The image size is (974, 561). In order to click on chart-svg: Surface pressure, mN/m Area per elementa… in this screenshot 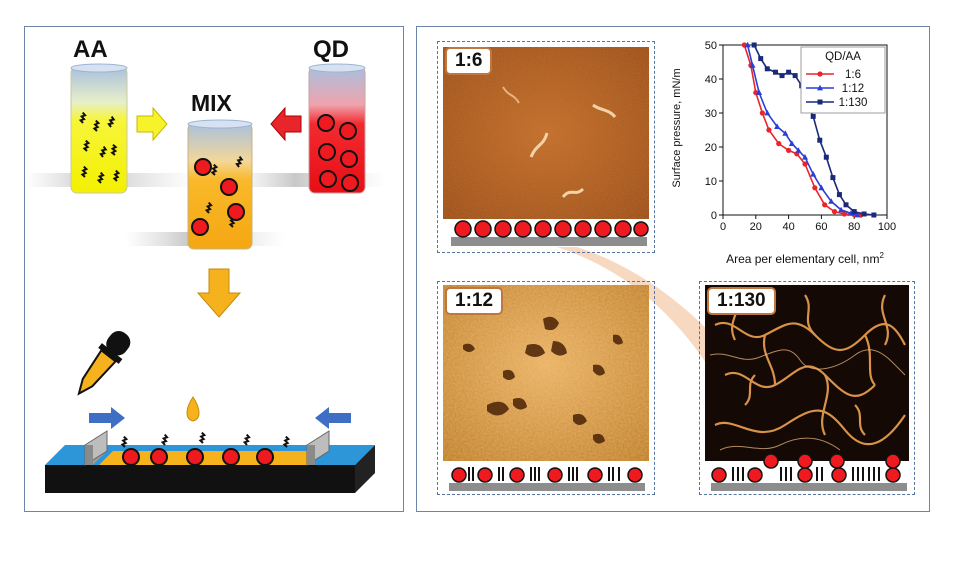, I will do `click(783, 153)`.